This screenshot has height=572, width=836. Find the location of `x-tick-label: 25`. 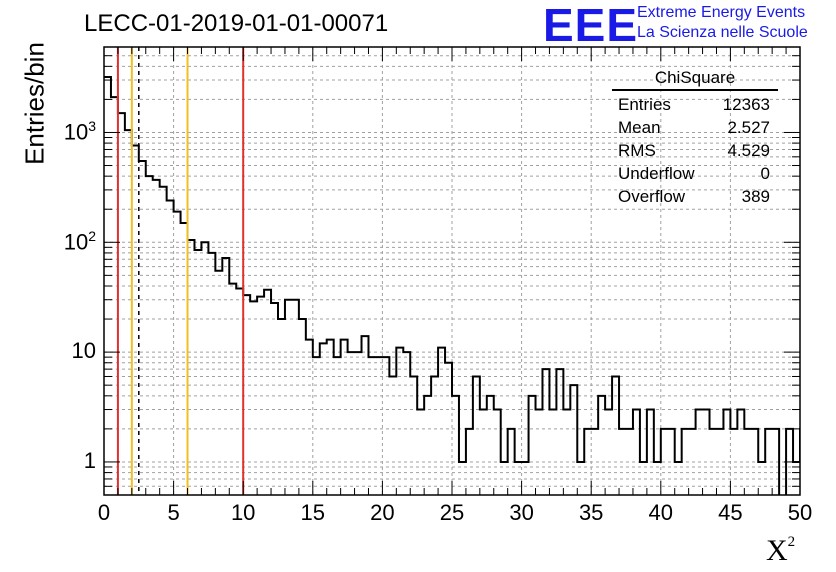

x-tick-label: 25 is located at coordinates (452, 512).